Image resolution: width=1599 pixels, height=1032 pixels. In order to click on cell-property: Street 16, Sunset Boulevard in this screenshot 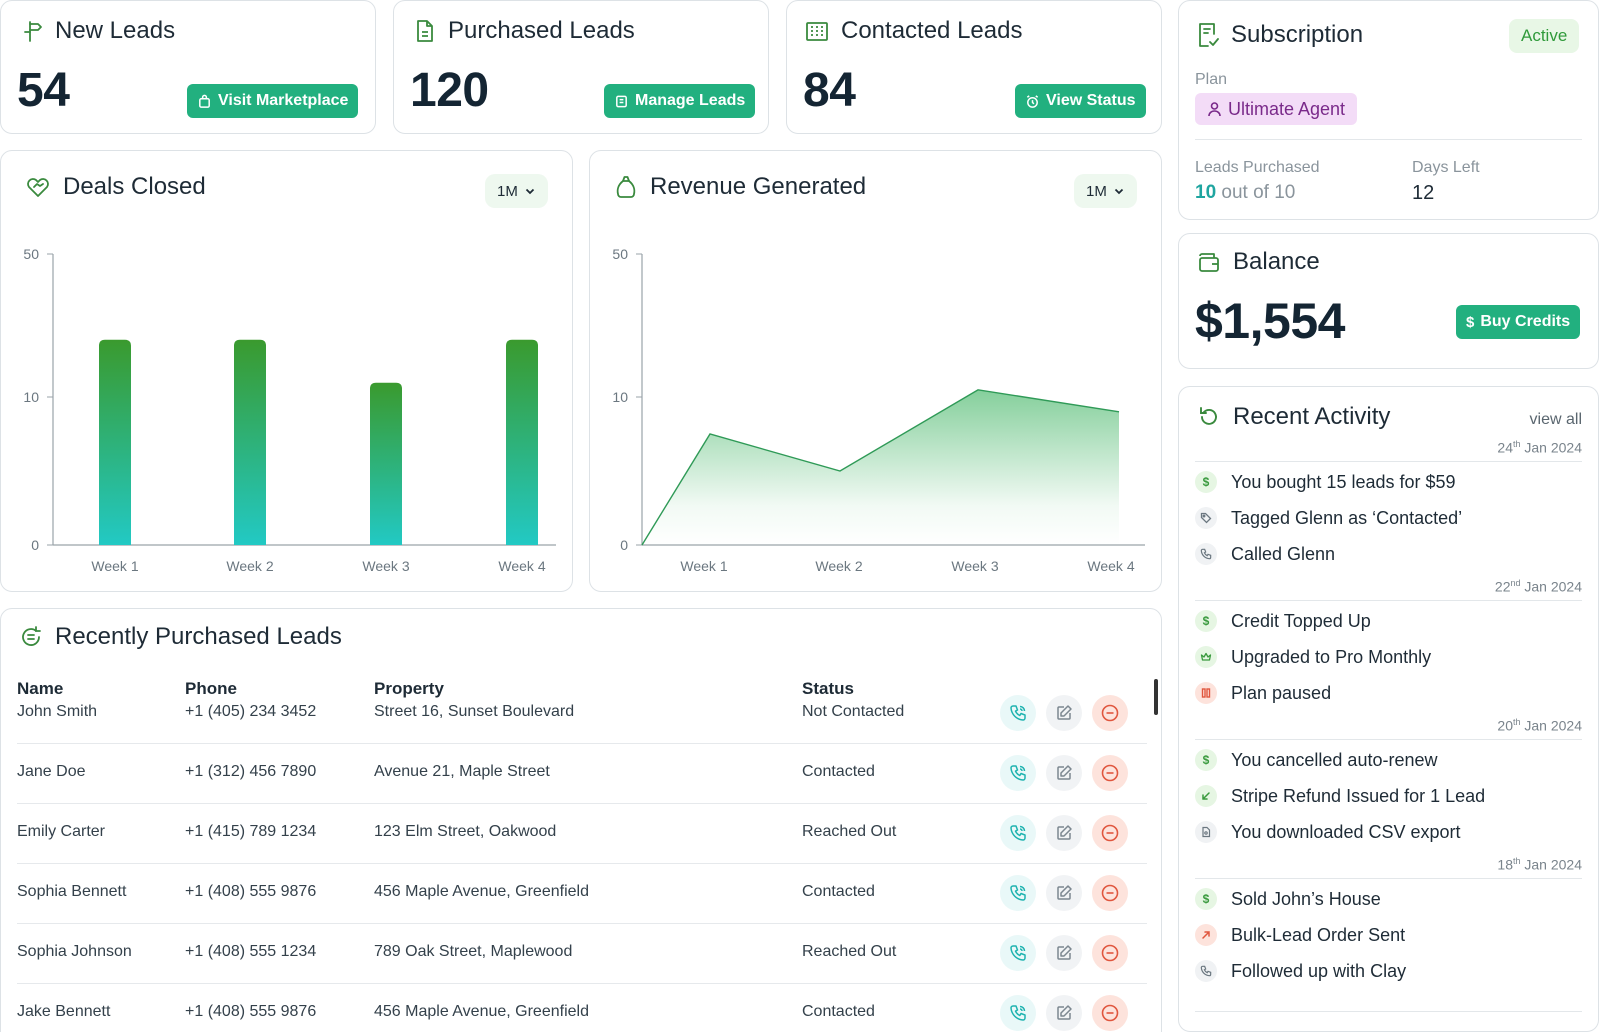, I will do `click(474, 711)`.